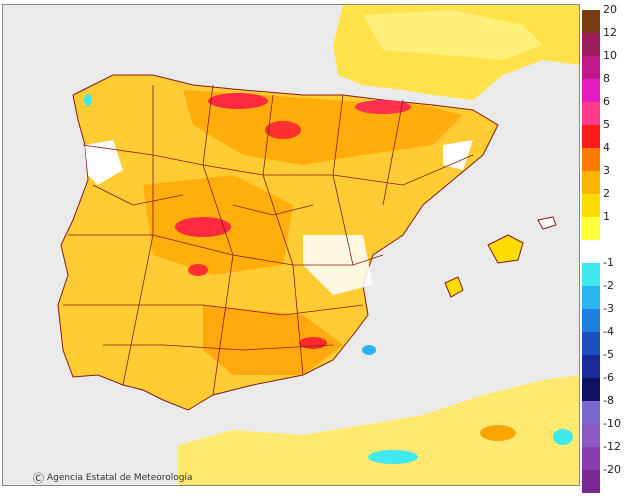  Describe the element at coordinates (608, 400) in the screenshot. I see `legend-label--8: -8` at that location.